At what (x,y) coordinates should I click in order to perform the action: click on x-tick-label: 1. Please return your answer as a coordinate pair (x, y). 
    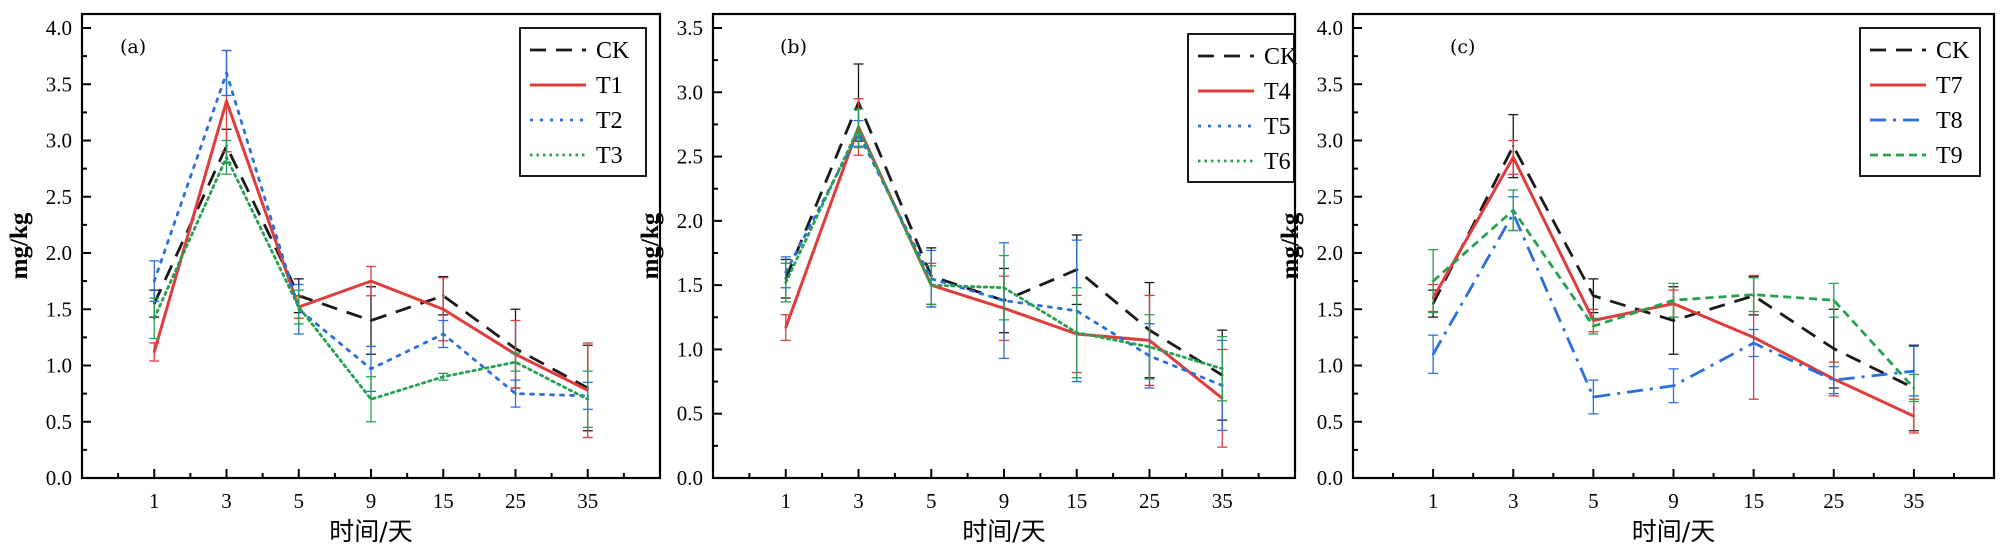
    Looking at the image, I should click on (1433, 501).